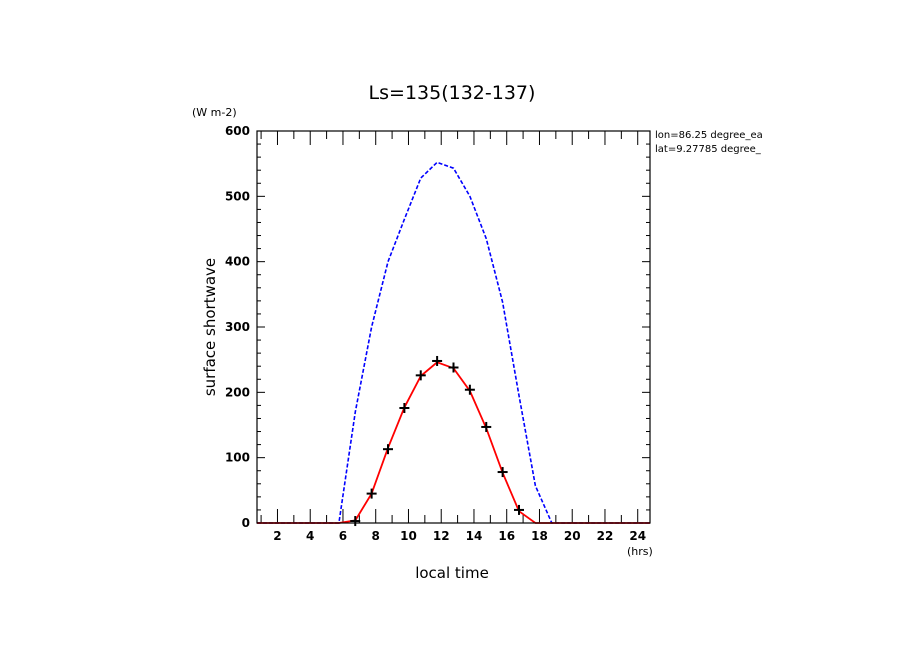 Image resolution: width=904 pixels, height=658 pixels. What do you see at coordinates (237, 196) in the screenshot?
I see `y-tick-label: 500` at bounding box center [237, 196].